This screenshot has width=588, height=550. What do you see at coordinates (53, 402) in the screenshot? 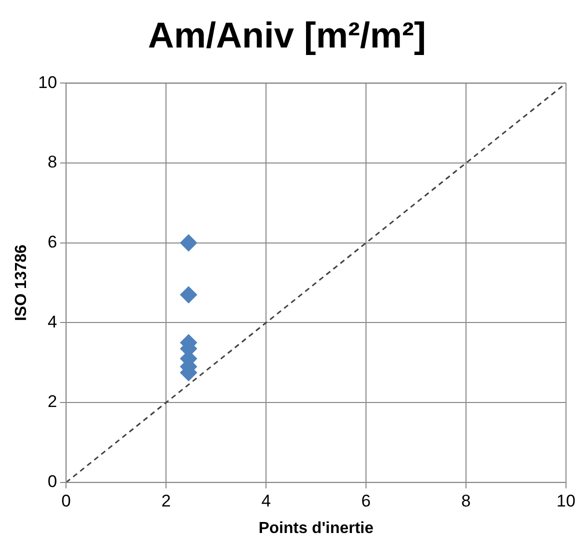
I see `y-tick-label: 2` at bounding box center [53, 402].